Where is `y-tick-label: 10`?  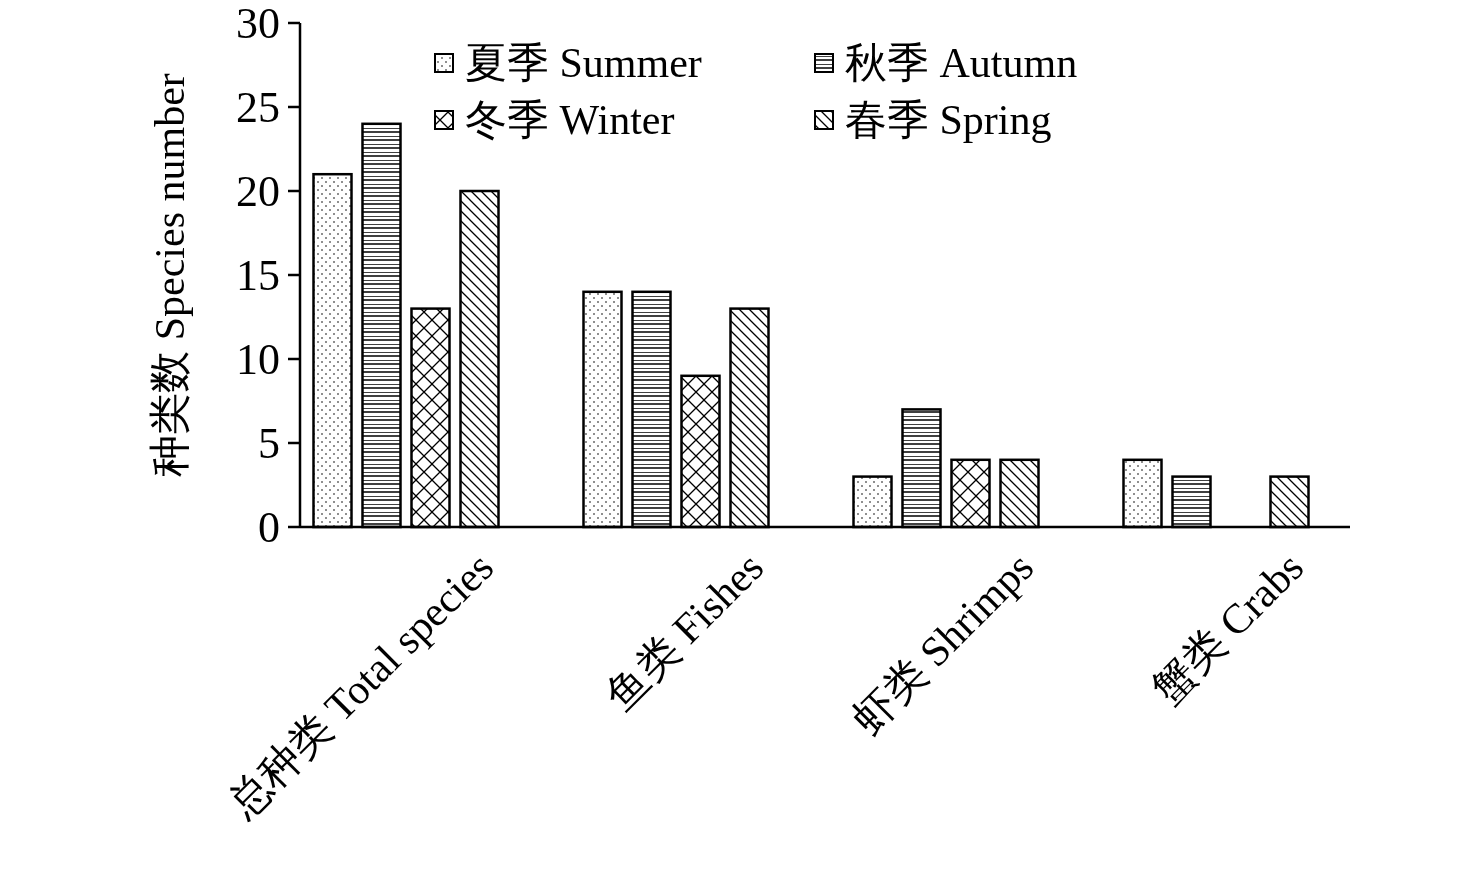
y-tick-label: 10 is located at coordinates (258, 359).